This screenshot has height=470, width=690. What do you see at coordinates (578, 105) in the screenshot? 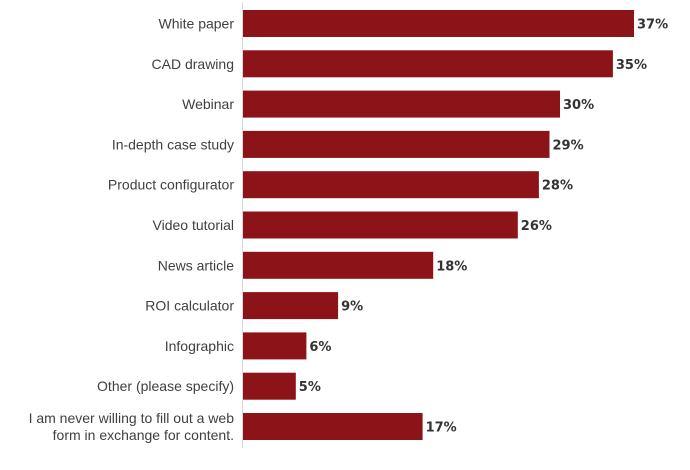
I see `value-label: 30%` at bounding box center [578, 105].